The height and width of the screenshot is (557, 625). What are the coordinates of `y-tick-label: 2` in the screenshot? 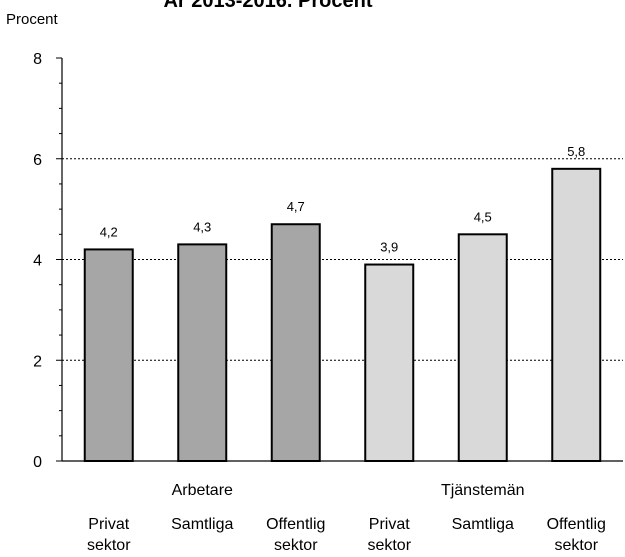 It's located at (37, 361).